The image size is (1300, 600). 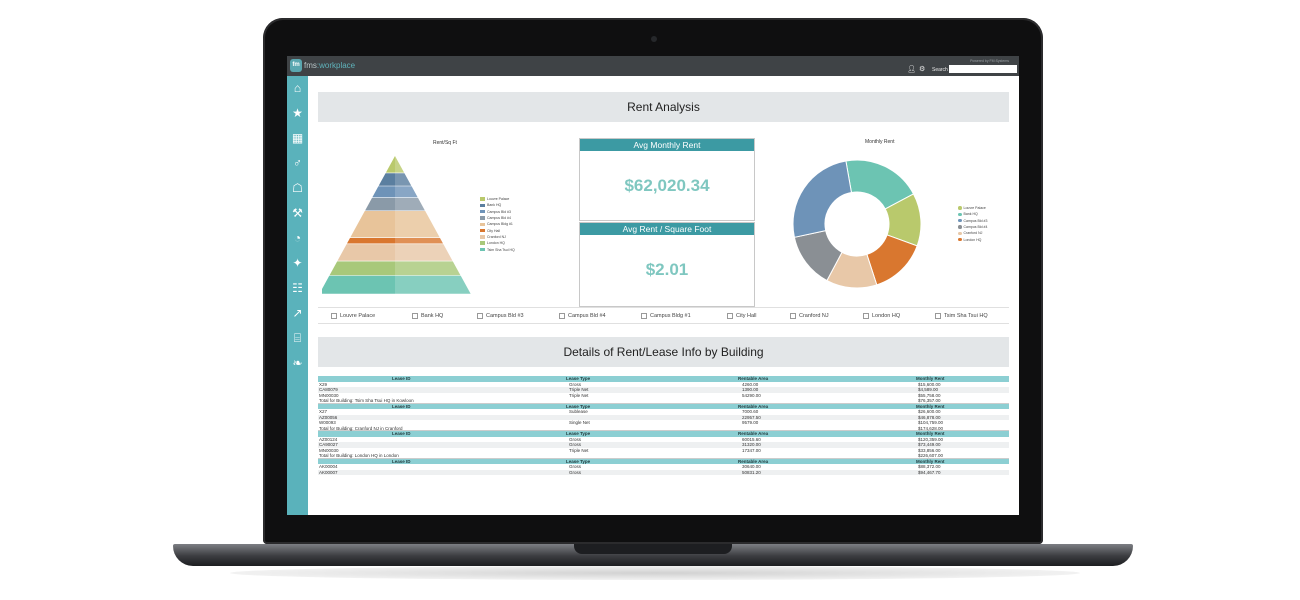 What do you see at coordinates (401, 433) in the screenshot?
I see `column-header: Lease ID` at bounding box center [401, 433].